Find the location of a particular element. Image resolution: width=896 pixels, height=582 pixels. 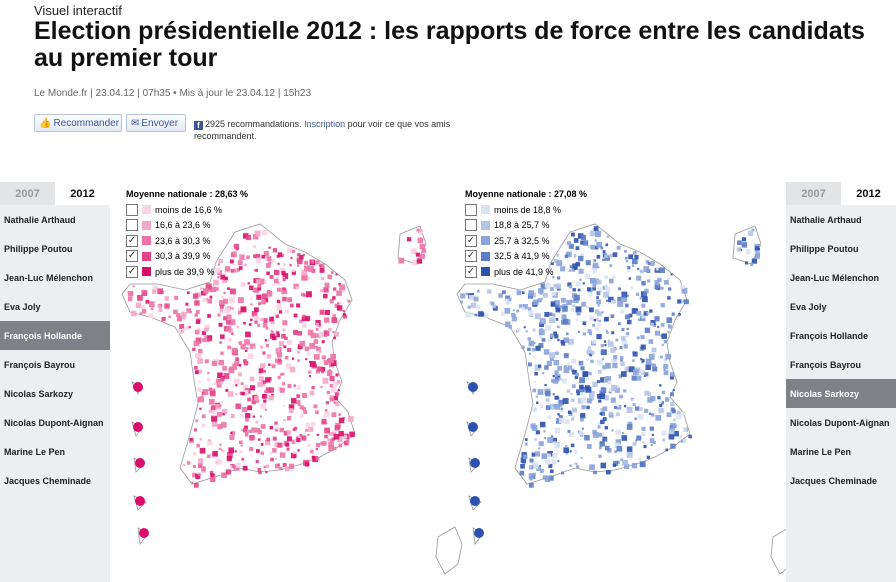

tab-2012-right: 2012 is located at coordinates (868, 193).